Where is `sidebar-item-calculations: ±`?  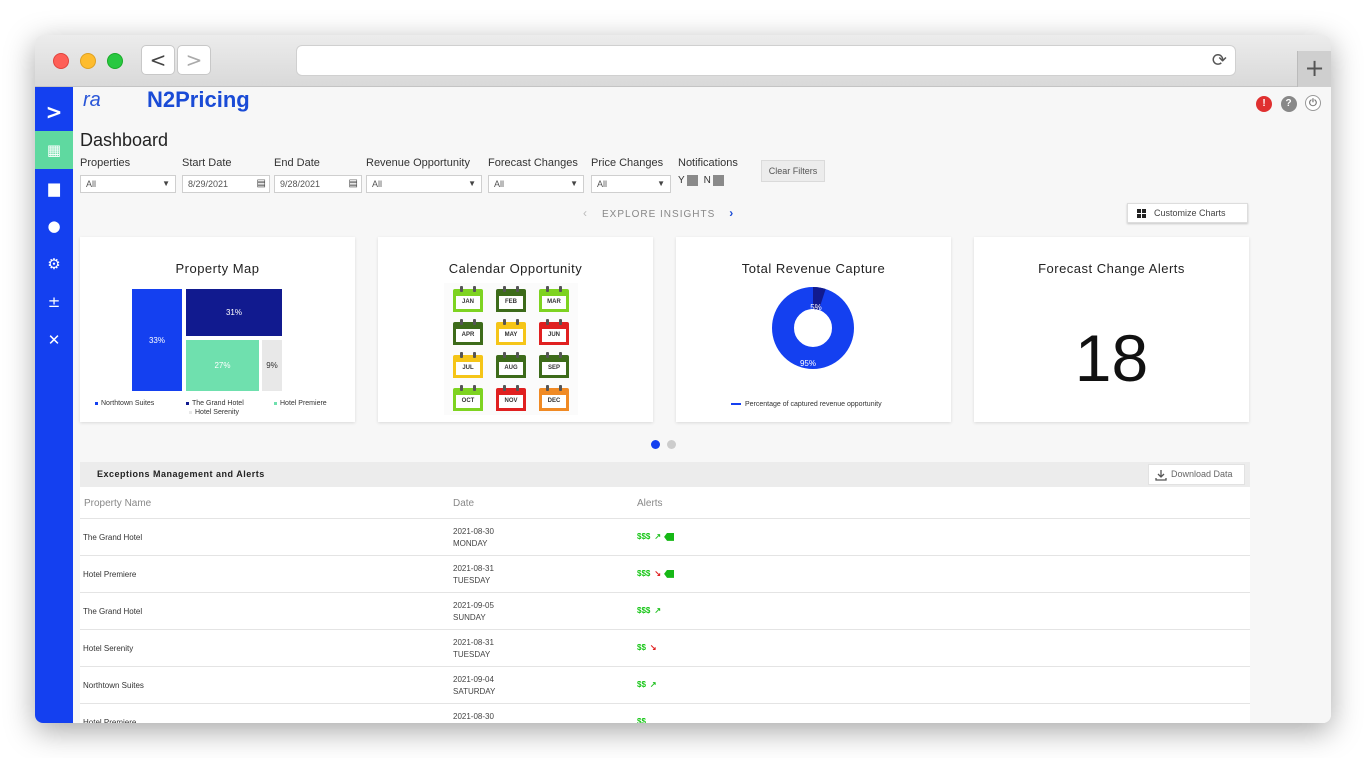 sidebar-item-calculations: ± is located at coordinates (54, 302).